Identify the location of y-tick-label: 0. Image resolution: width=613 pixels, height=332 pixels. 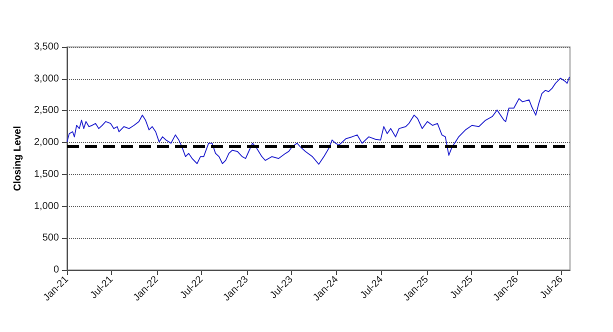
(56, 270).